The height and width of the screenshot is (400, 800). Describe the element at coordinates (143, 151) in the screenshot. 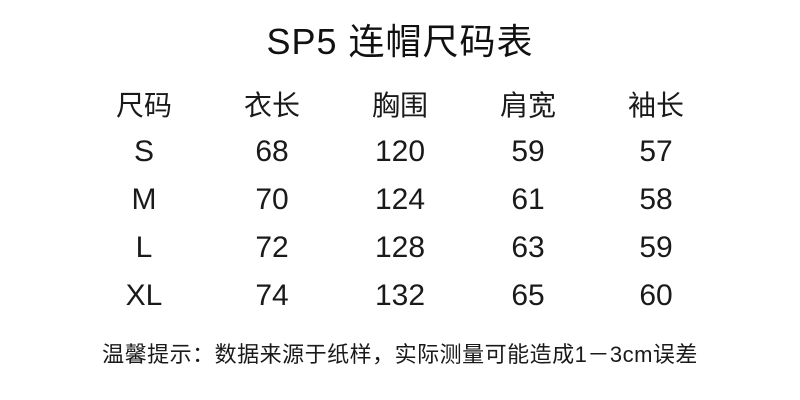

I see `size-label: S` at that location.